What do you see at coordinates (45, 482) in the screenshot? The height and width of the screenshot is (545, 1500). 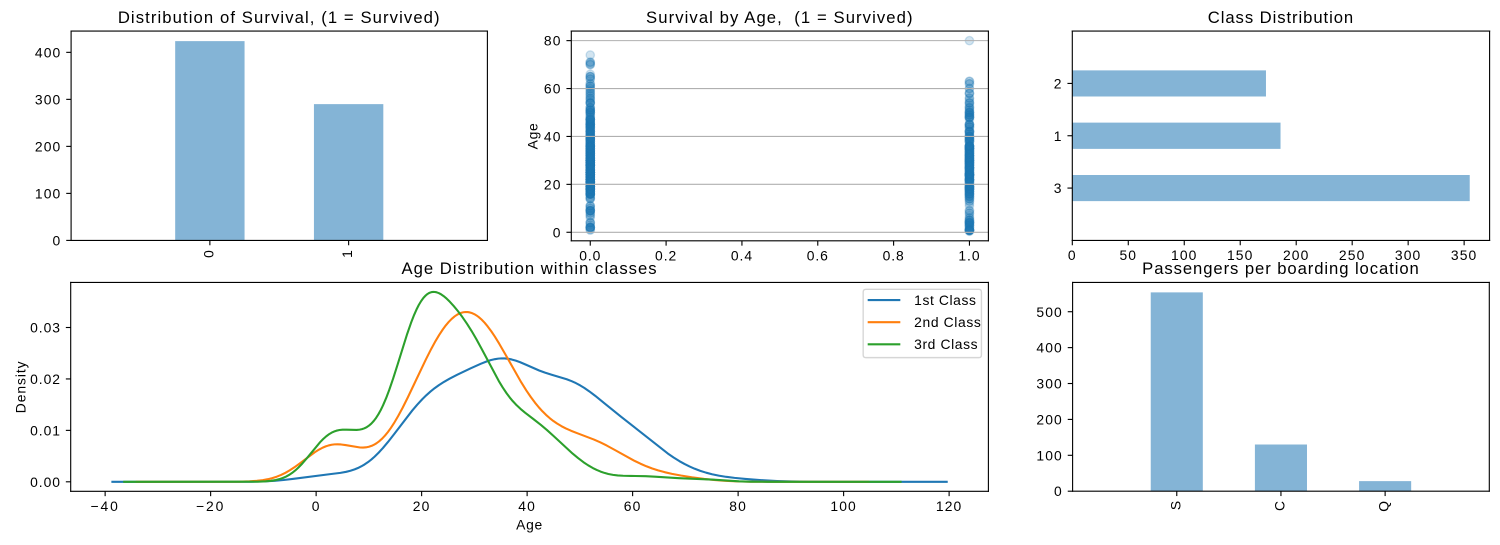 I see `svg-text: 0.00` at bounding box center [45, 482].